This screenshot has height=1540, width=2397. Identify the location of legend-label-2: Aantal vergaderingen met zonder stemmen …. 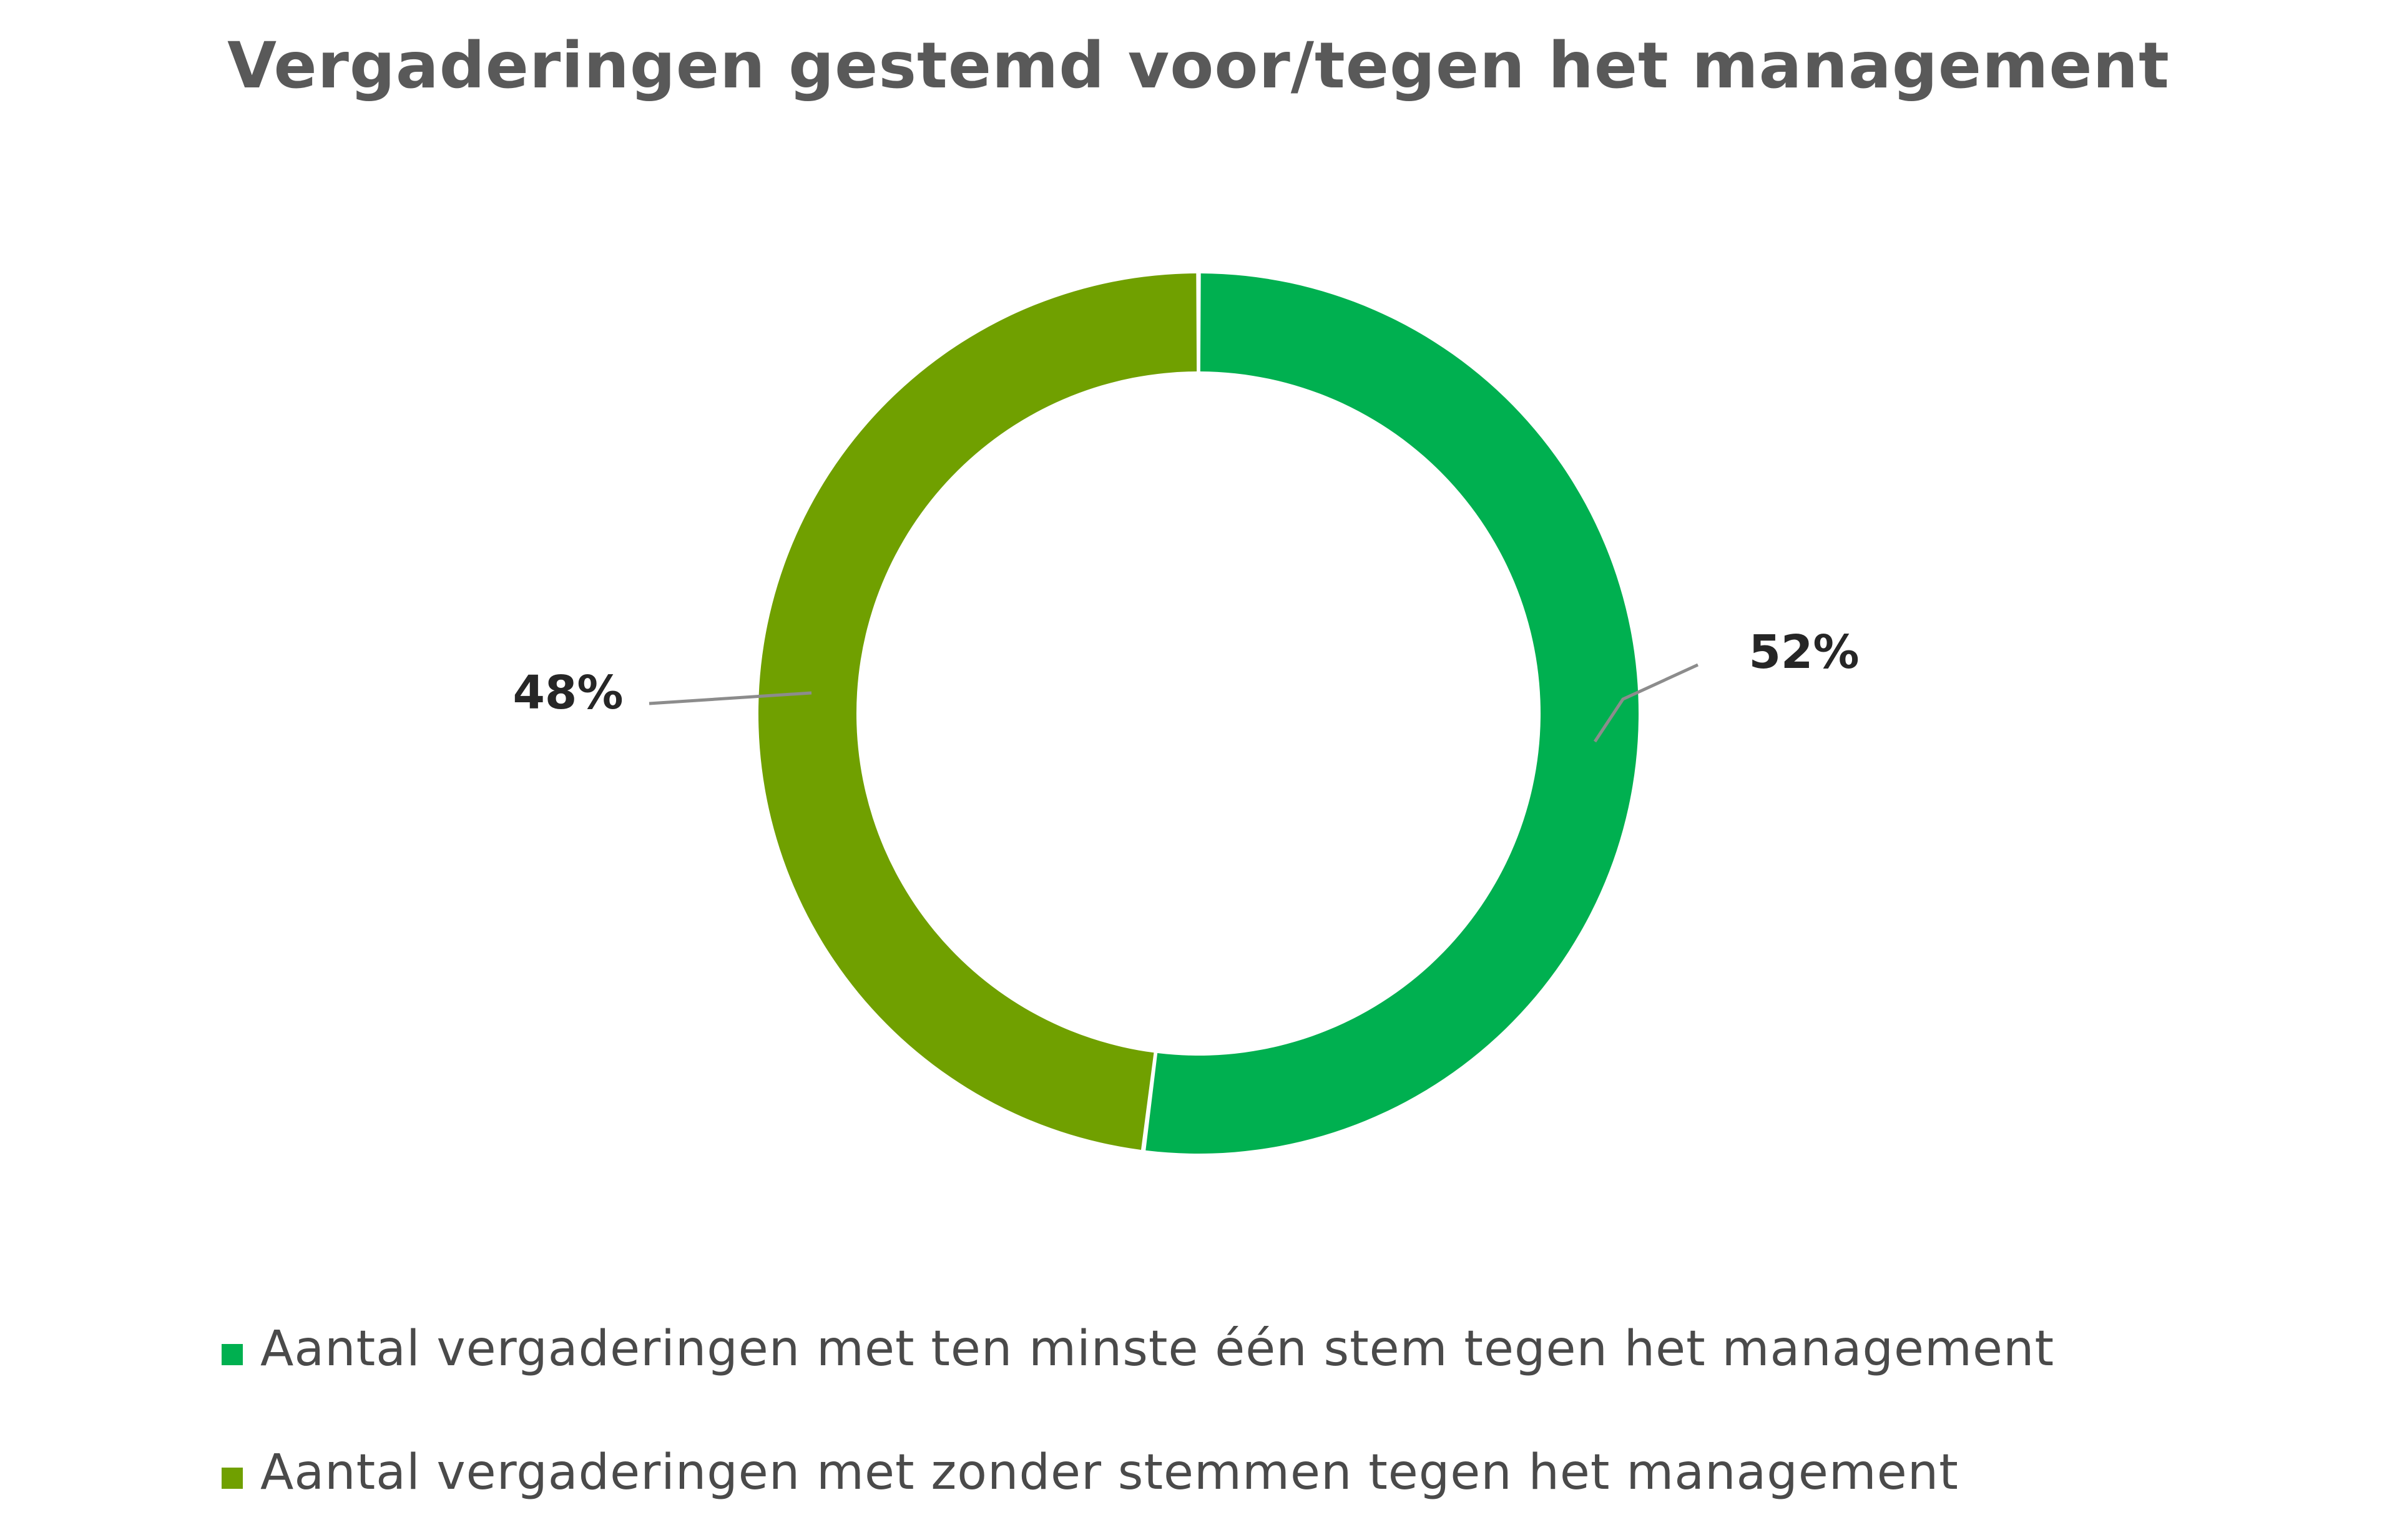
(1109, 1473).